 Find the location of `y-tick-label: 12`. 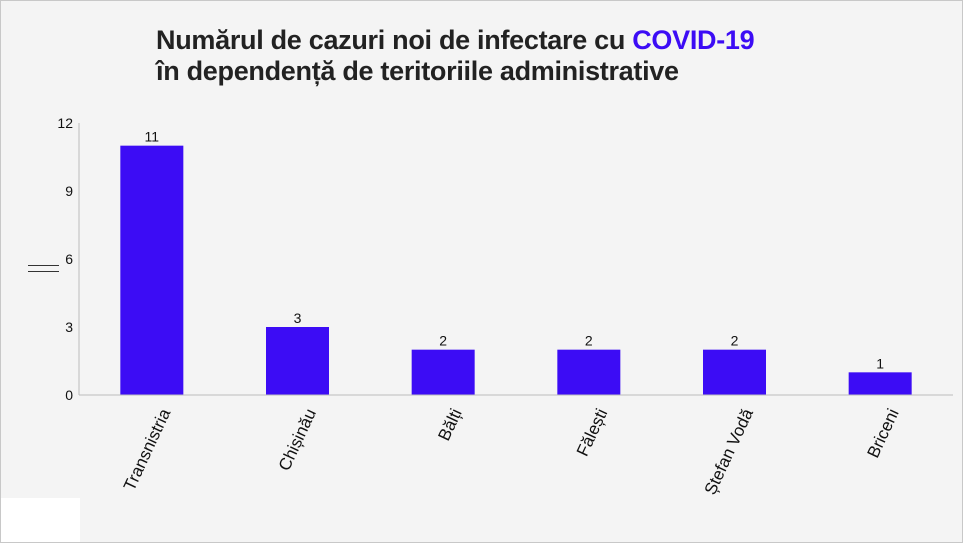

y-tick-label: 12 is located at coordinates (65, 123).